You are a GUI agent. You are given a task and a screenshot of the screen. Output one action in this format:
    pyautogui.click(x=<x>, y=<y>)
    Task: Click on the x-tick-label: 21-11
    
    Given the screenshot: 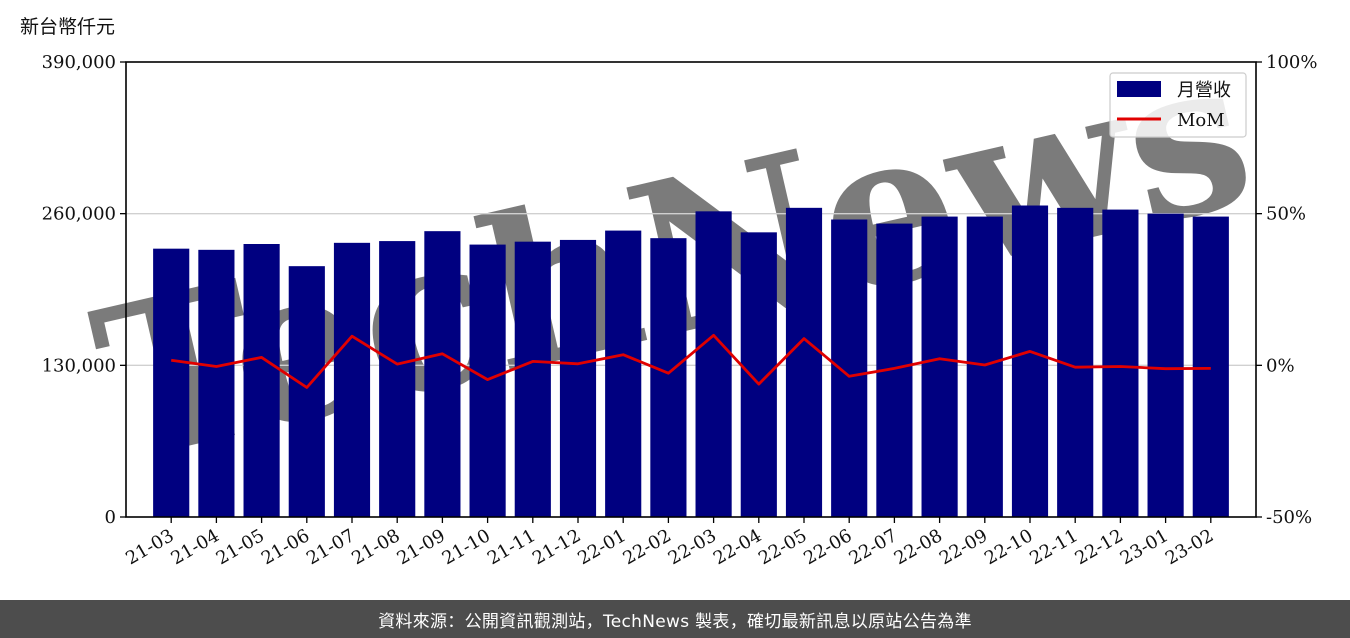 What is the action you would take?
    pyautogui.click(x=511, y=547)
    